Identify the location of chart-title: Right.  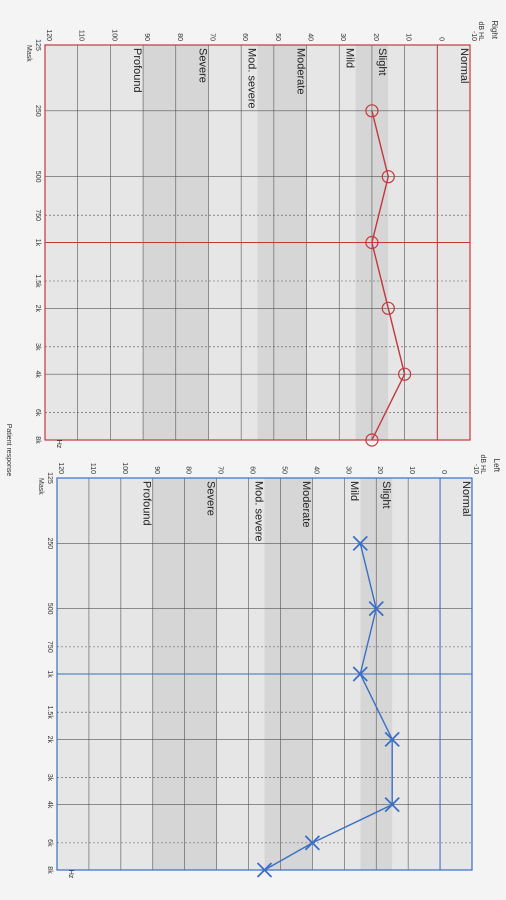
(494, 29).